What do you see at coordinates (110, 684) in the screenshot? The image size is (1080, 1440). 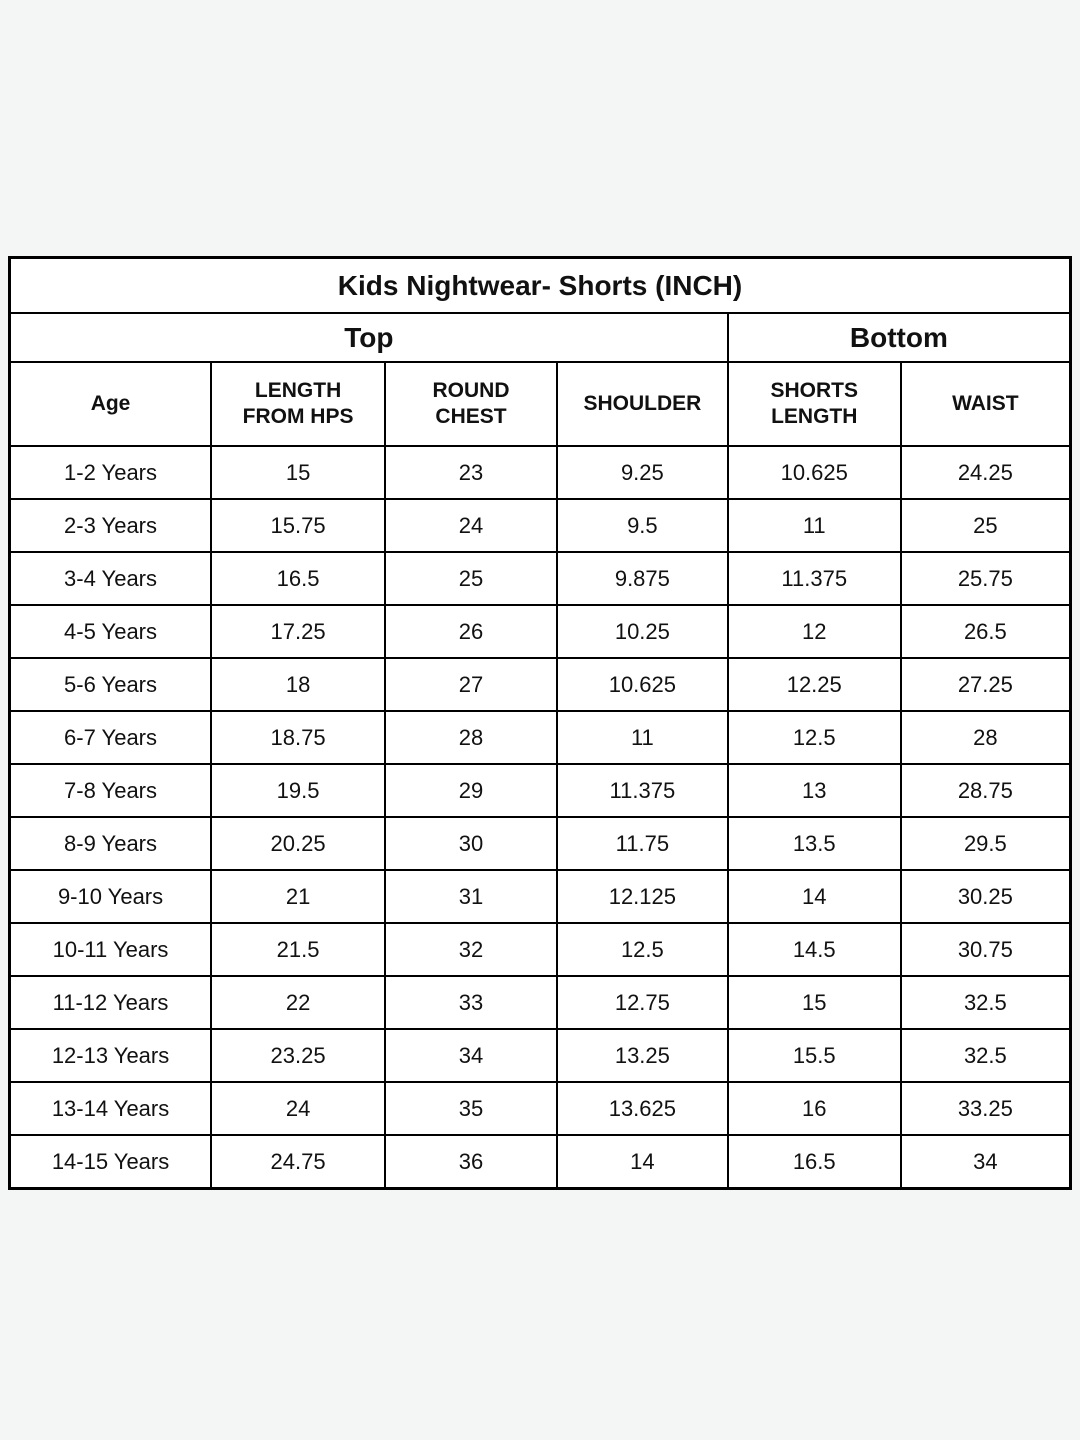 I see `age-cell: 5-6 Years` at bounding box center [110, 684].